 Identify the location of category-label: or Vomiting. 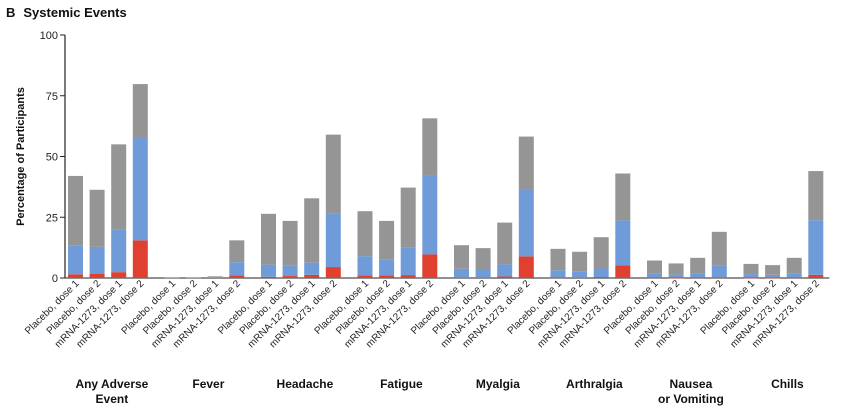
(691, 399).